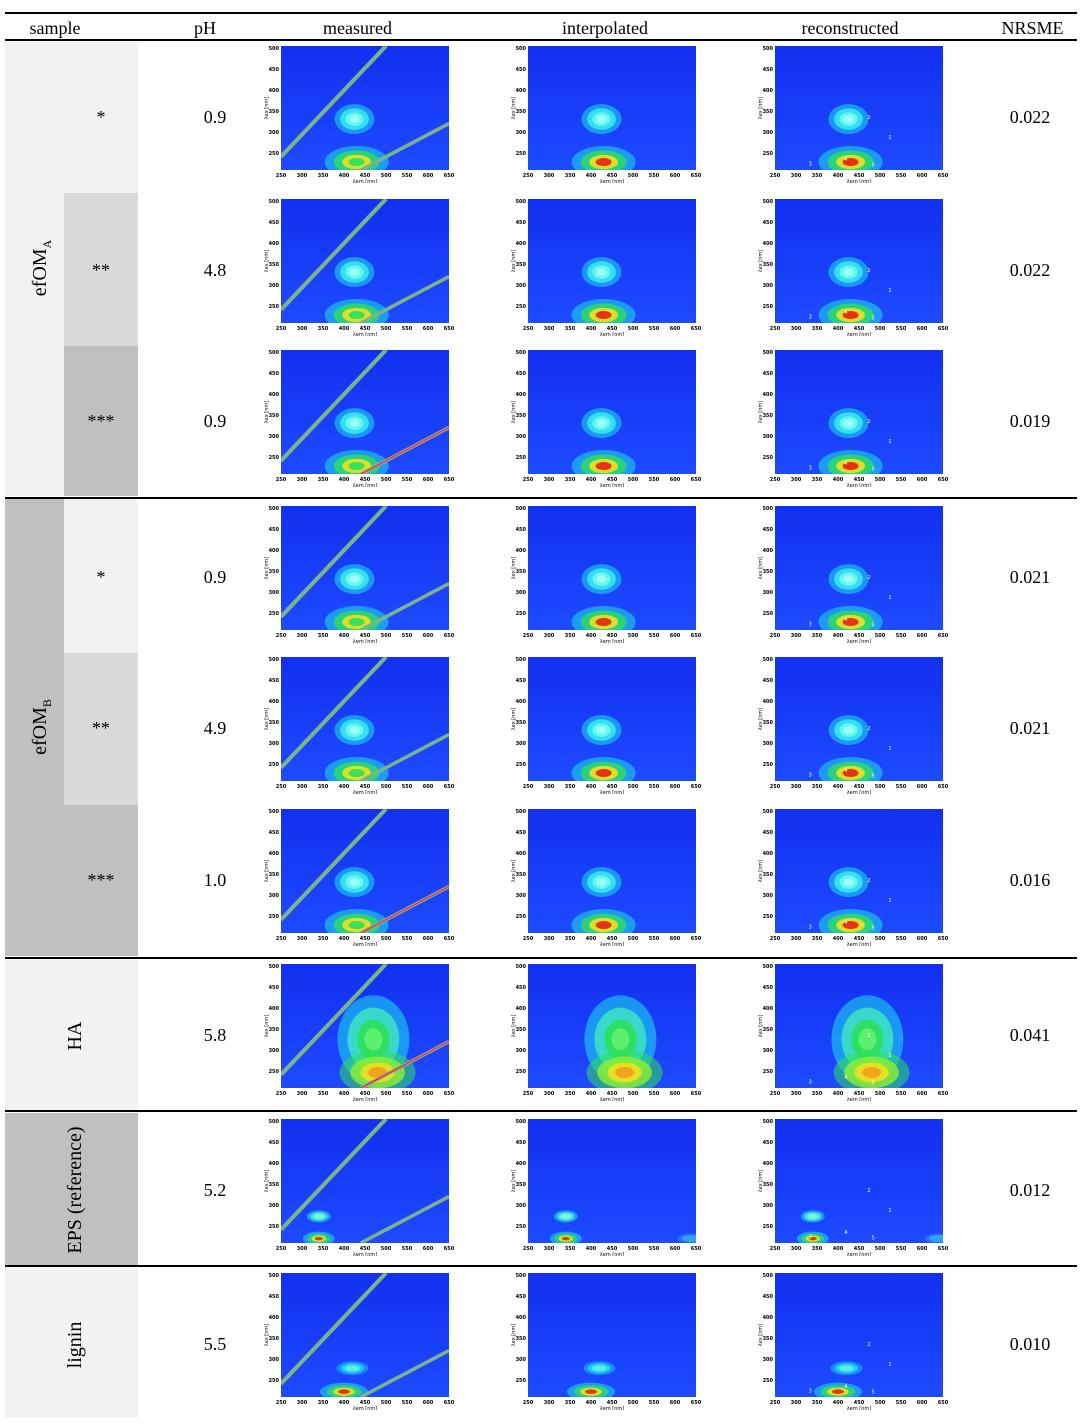  I want to click on group-rule-efOMB, so click(541, 498).